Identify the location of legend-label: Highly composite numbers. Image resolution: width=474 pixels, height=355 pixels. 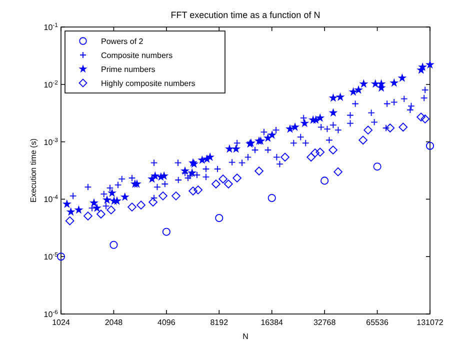
(148, 83).